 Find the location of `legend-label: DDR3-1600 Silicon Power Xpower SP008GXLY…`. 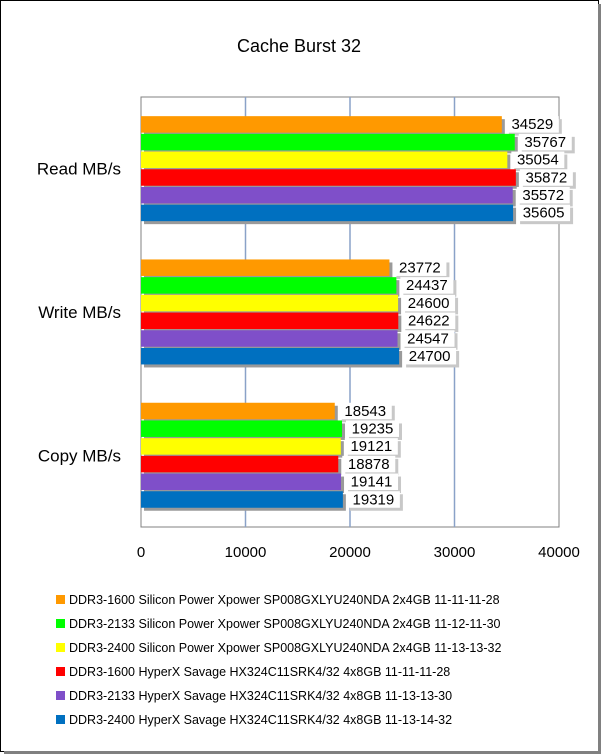

legend-label: DDR3-1600 Silicon Power Xpower SP008GXLY… is located at coordinates (284, 600).